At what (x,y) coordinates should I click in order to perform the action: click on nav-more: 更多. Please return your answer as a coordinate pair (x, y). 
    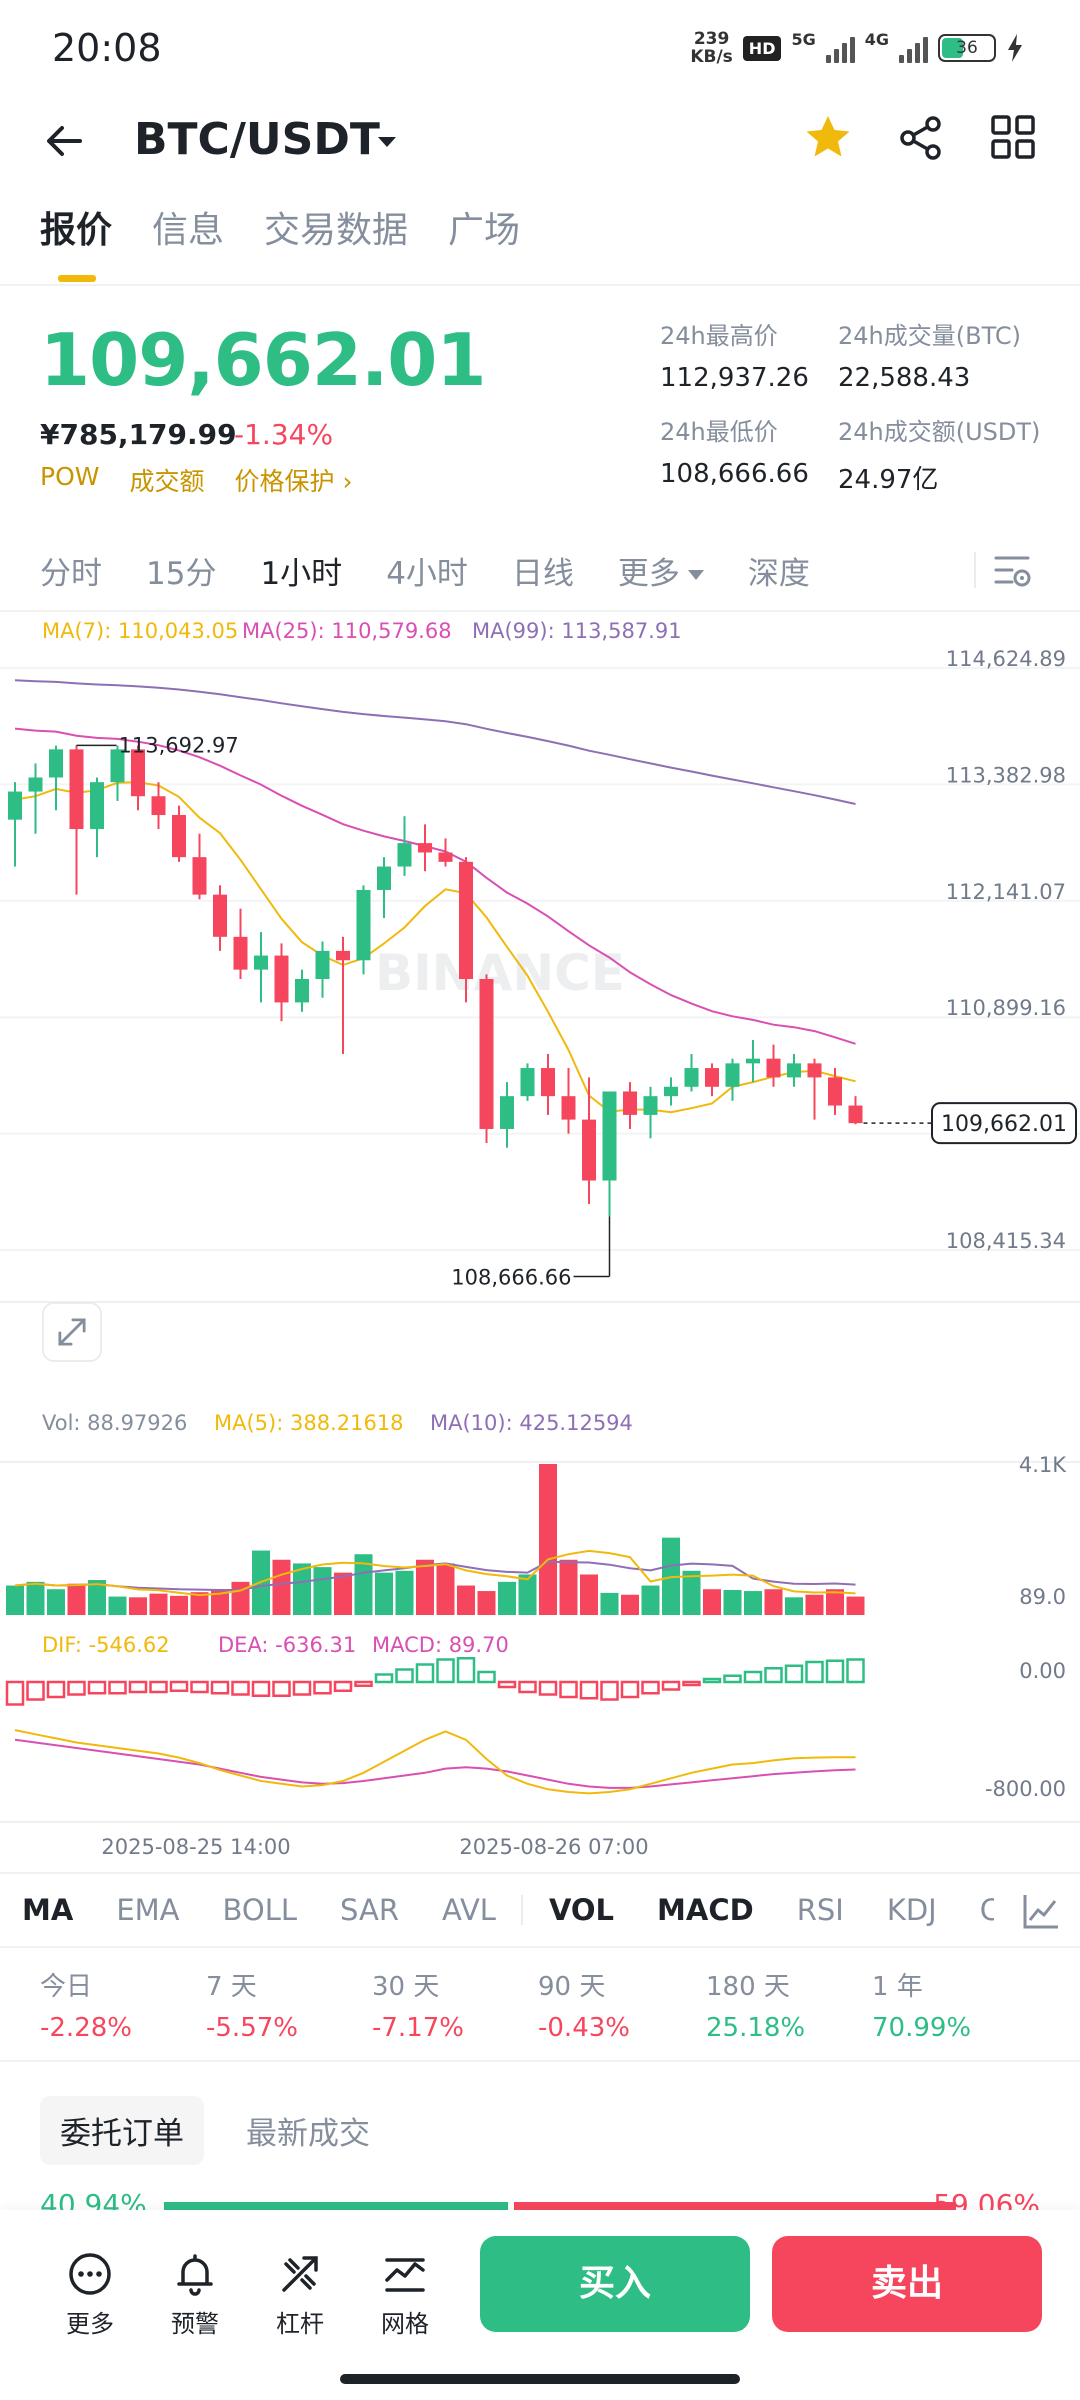
    Looking at the image, I should click on (90, 2294).